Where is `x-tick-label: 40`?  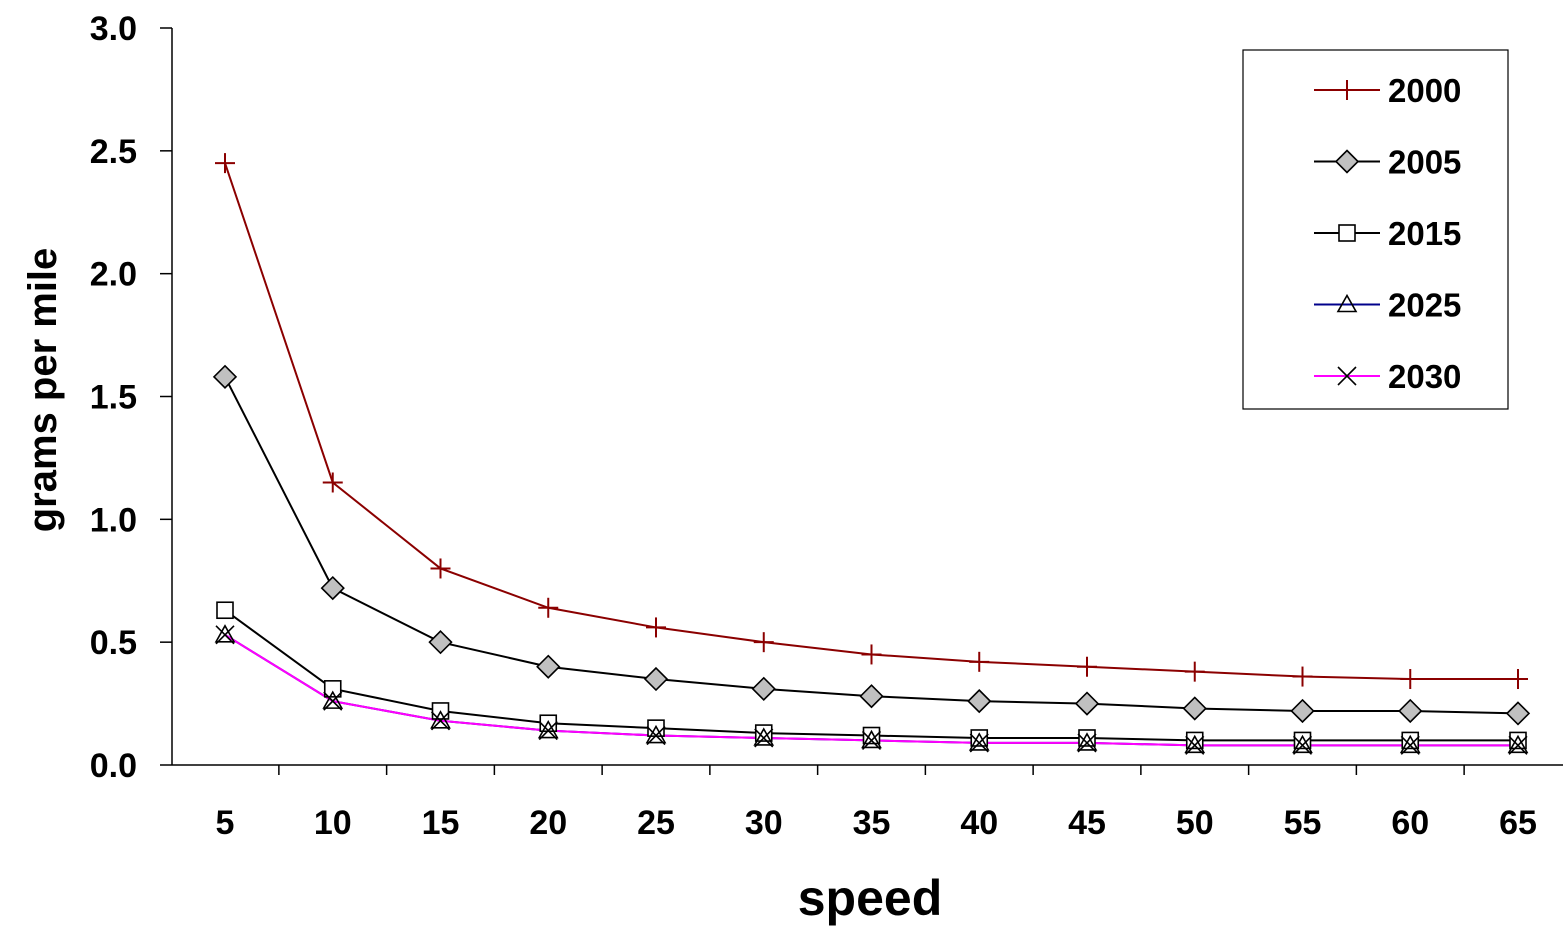 x-tick-label: 40 is located at coordinates (979, 823).